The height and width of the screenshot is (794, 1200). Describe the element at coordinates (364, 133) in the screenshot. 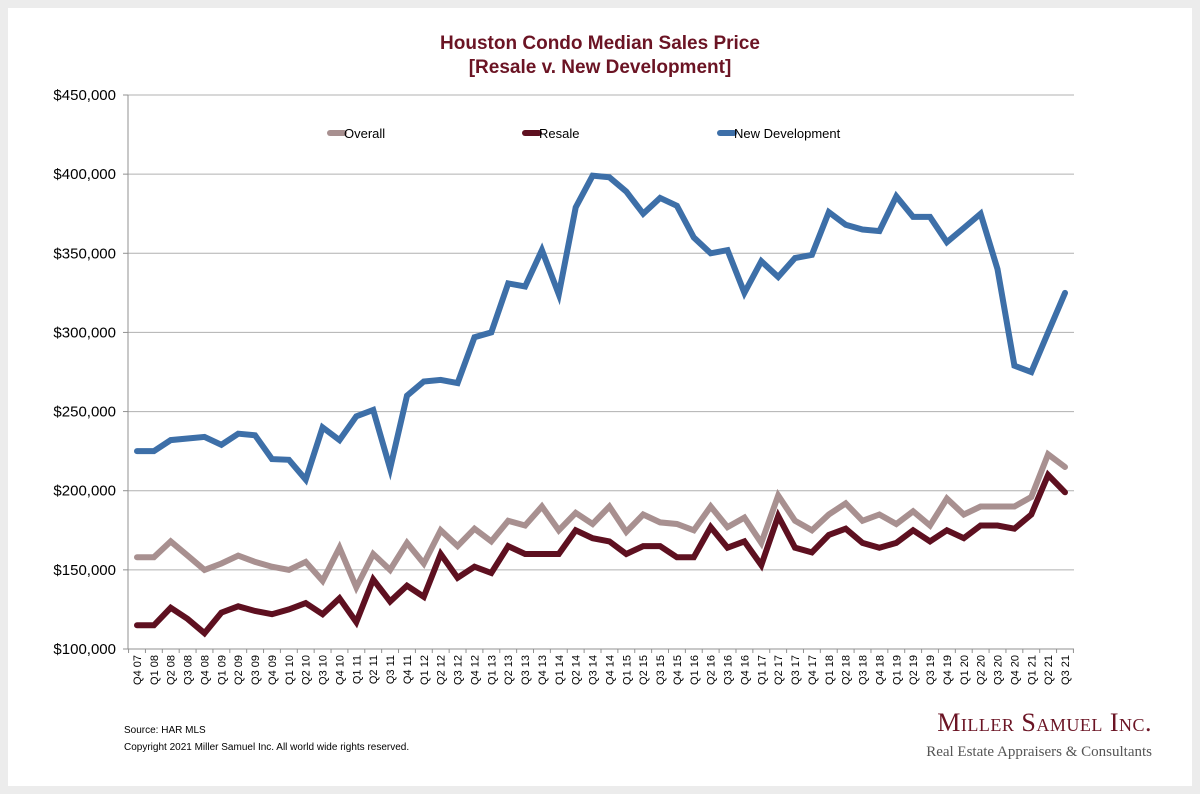

I see `legend-label-overall: Overall` at that location.